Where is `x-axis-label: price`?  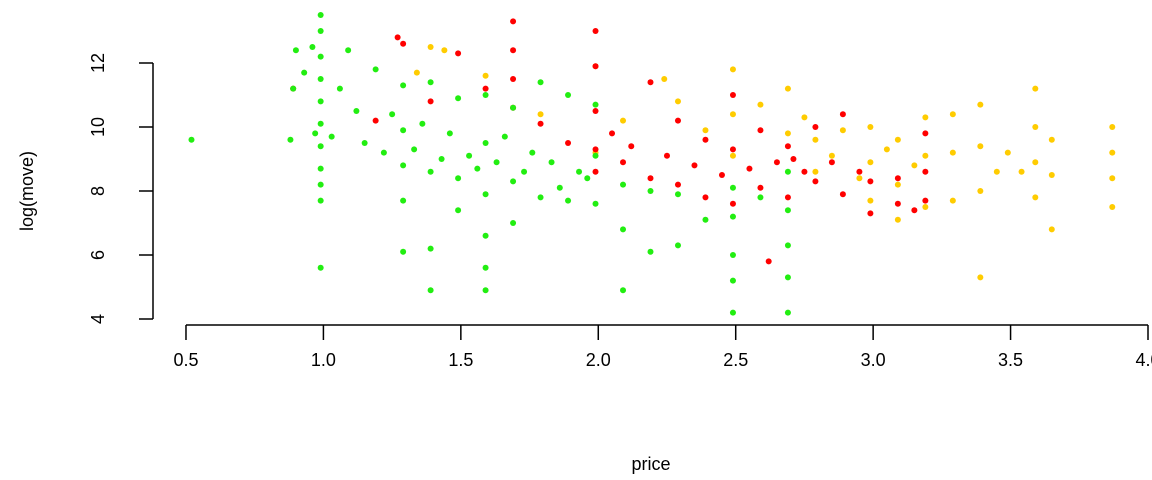
x-axis-label: price is located at coordinates (650, 464).